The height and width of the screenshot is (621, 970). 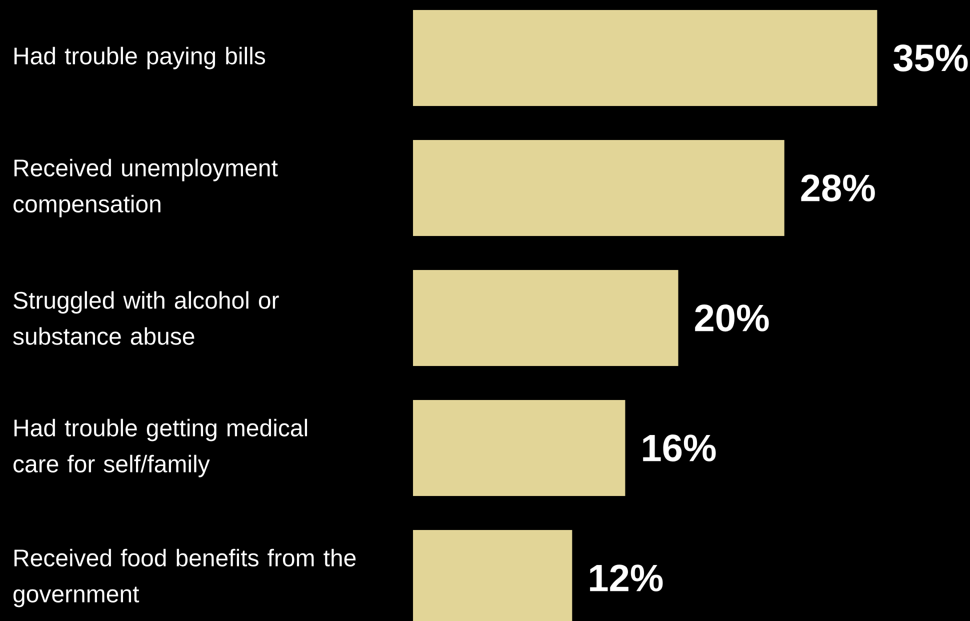 What do you see at coordinates (838, 188) in the screenshot?
I see `data-label: 28%` at bounding box center [838, 188].